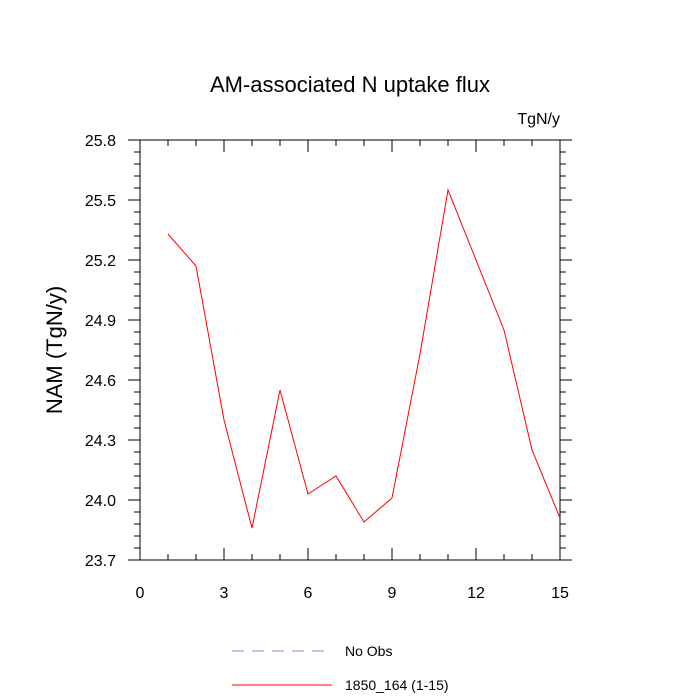  Describe the element at coordinates (392, 593) in the screenshot. I see `x-tick-label: 9` at that location.